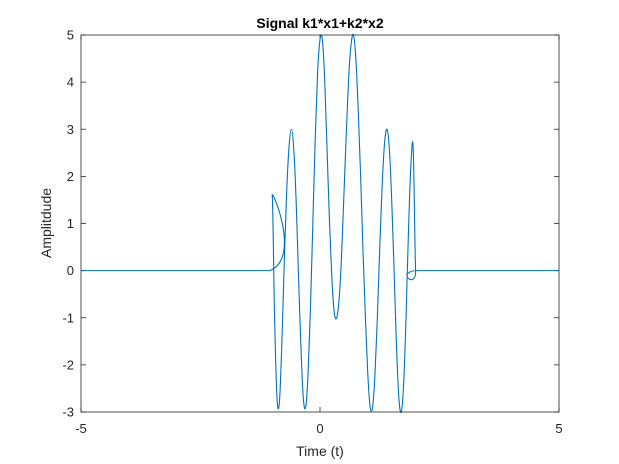 The image size is (619, 464). I want to click on x-tick-label: 5, so click(558, 428).